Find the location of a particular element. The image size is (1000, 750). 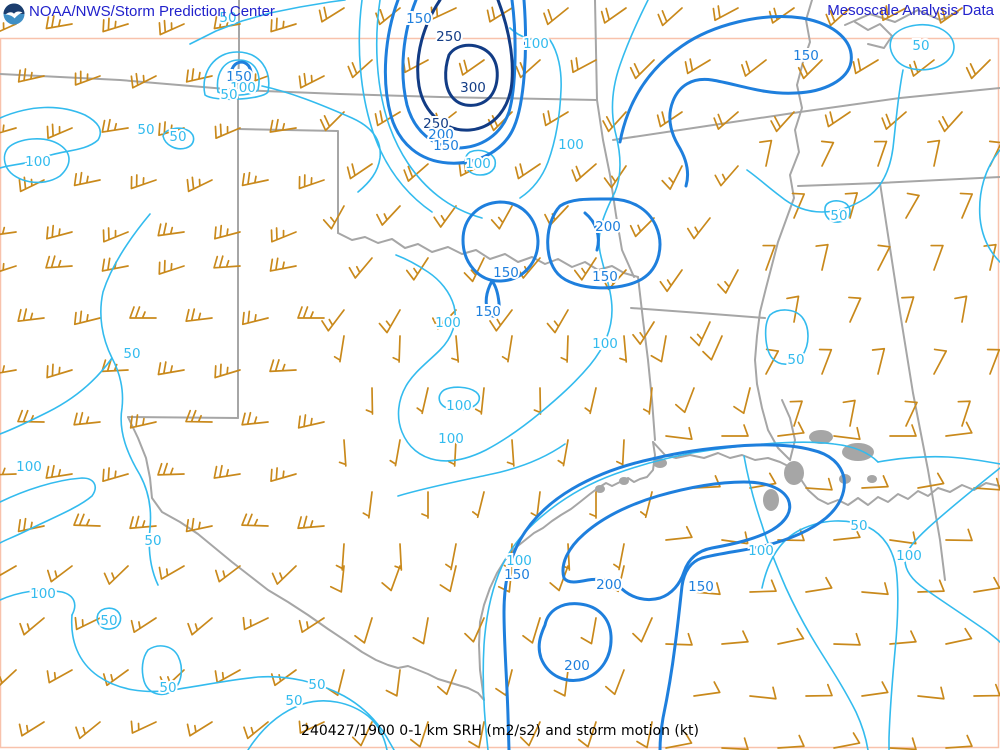

lake is located at coordinates (600, 489).